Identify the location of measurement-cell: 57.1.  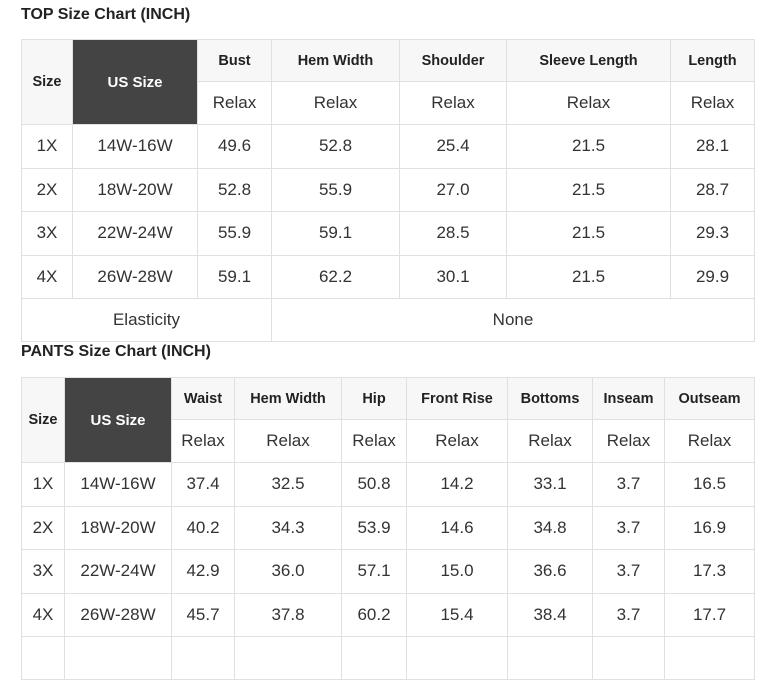
(374, 571).